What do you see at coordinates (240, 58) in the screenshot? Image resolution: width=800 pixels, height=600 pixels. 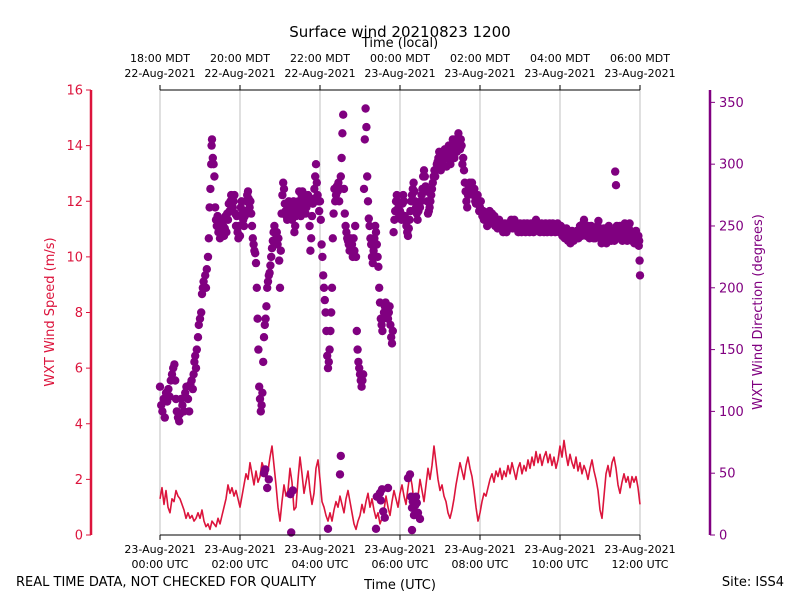 I see `top-tick-time: 20:00 MDT` at bounding box center [240, 58].